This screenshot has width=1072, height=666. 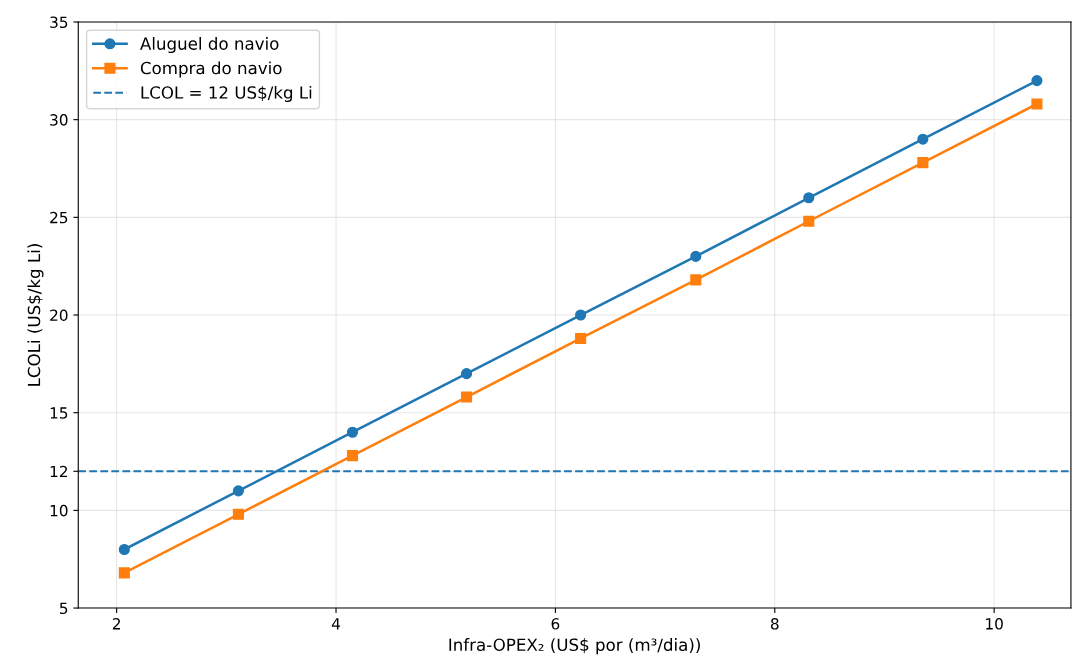 What do you see at coordinates (209, 45) in the screenshot?
I see `legend-label: Aluguel do navio` at bounding box center [209, 45].